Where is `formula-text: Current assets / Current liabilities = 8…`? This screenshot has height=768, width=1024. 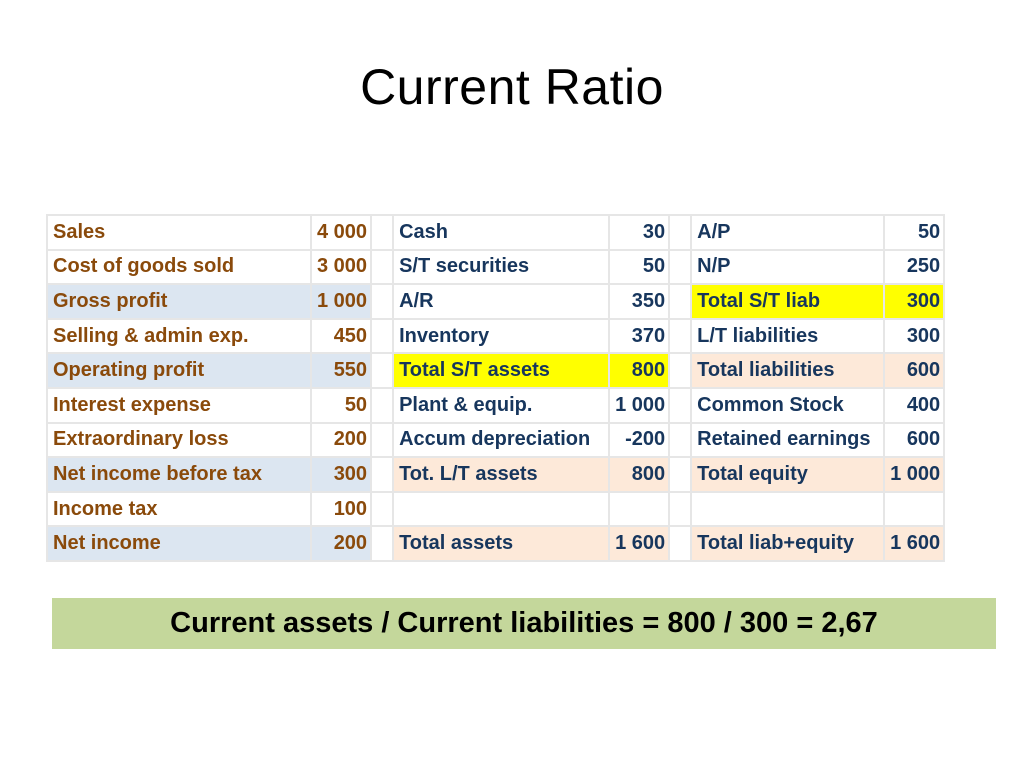
formula-text: Current assets / Current liabilities = 8… is located at coordinates (524, 623).